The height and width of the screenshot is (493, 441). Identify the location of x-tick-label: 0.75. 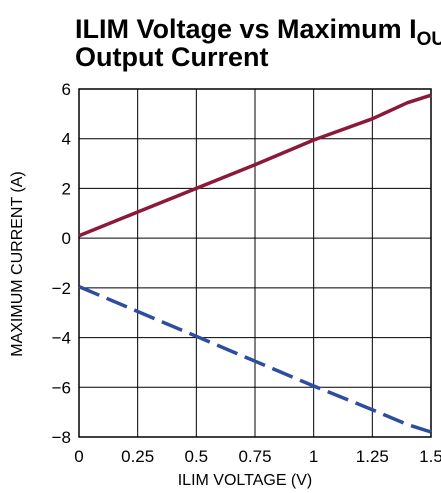
(254, 456).